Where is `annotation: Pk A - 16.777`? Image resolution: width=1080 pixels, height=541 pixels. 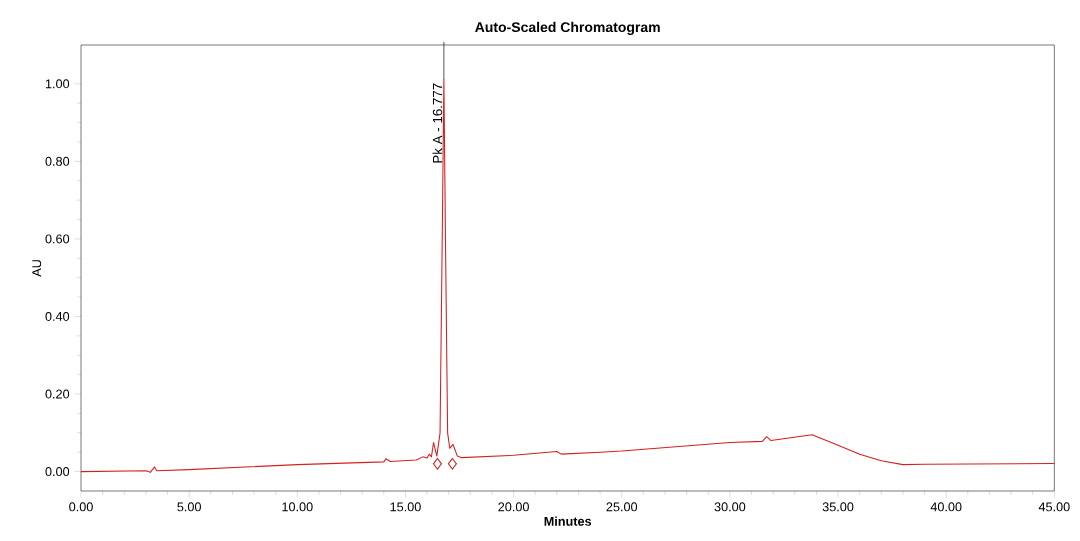
annotation: Pk A - 16.777 is located at coordinates (437, 123).